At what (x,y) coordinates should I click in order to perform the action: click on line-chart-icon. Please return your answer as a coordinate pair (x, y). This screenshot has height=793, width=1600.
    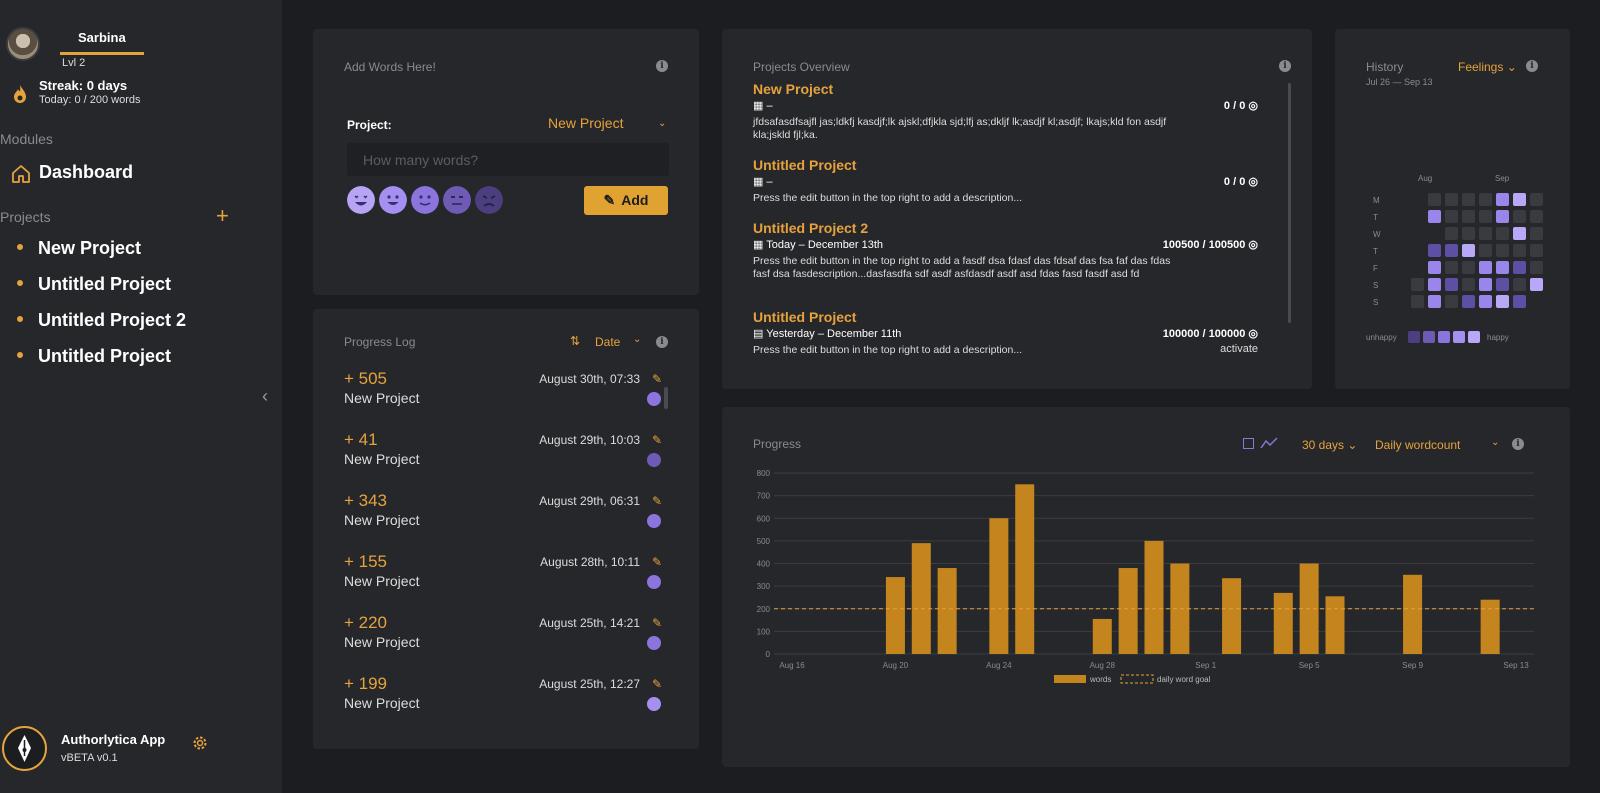
    Looking at the image, I should click on (1269, 443).